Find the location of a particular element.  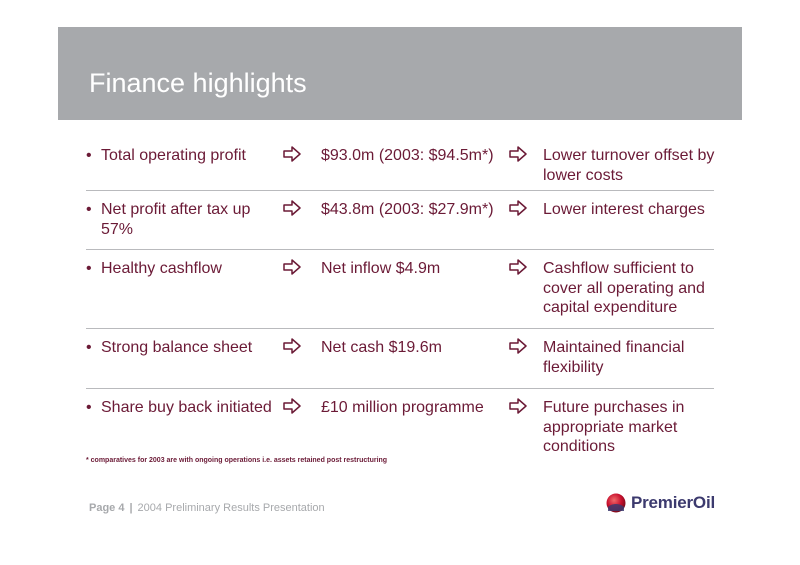

row-label: • Net profit after tax up 57% is located at coordinates (178, 219).